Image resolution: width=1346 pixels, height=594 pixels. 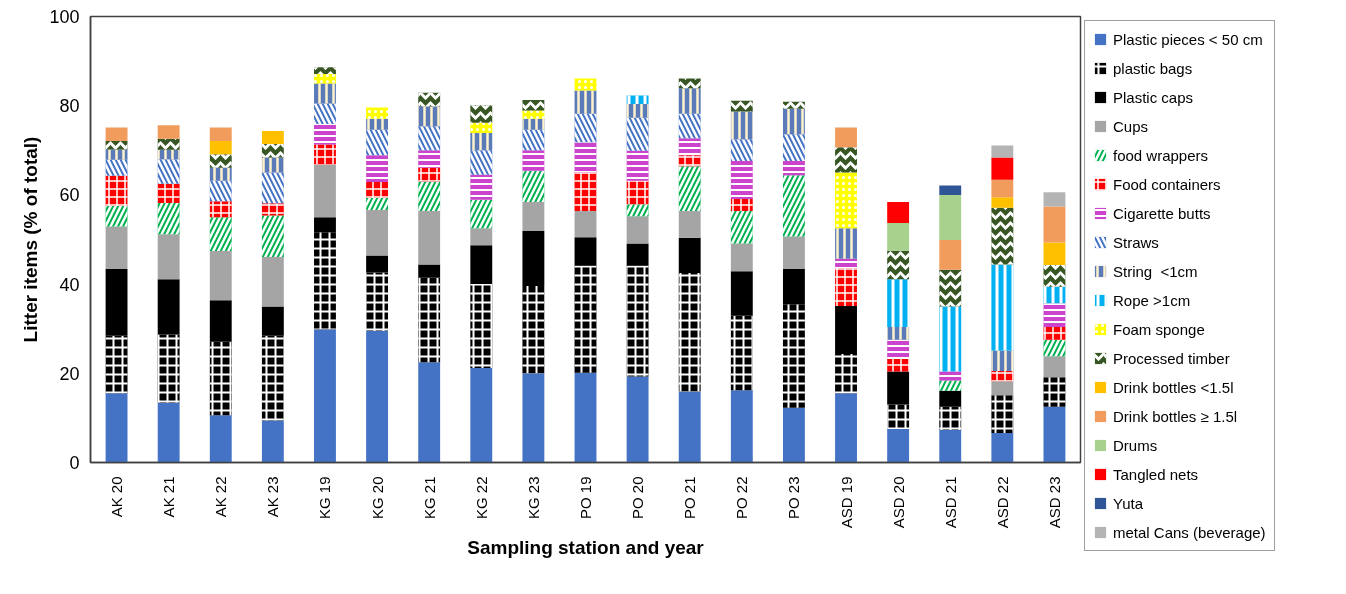 What do you see at coordinates (586, 548) in the screenshot?
I see `x-axis-title: Sampling station and year` at bounding box center [586, 548].